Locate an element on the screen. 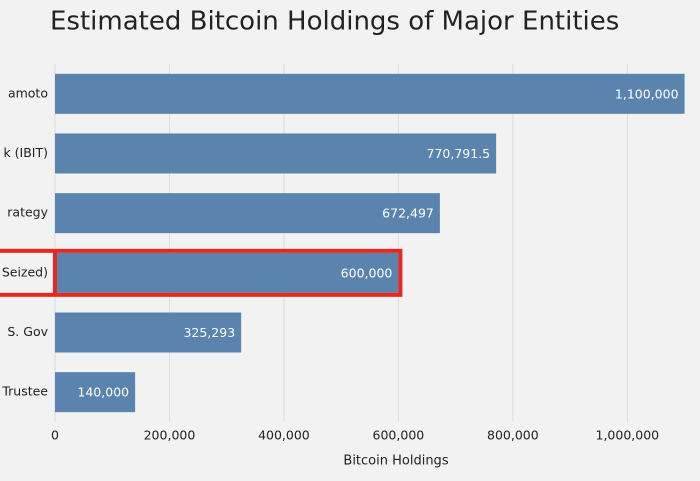 The height and width of the screenshot is (481, 700). x-tick-label: 1,000,000 is located at coordinates (628, 435).